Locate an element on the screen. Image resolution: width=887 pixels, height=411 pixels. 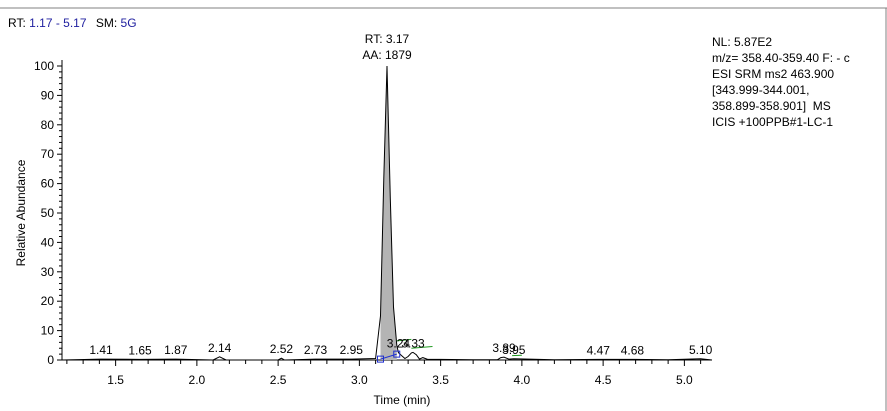
sm-label: SM: is located at coordinates (106, 23).